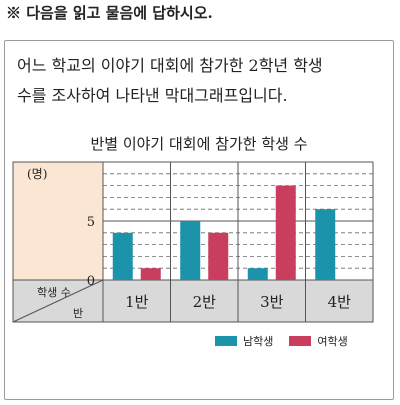 This screenshot has height=405, width=400. I want to click on legend-item-female: 여학생, so click(318, 341).